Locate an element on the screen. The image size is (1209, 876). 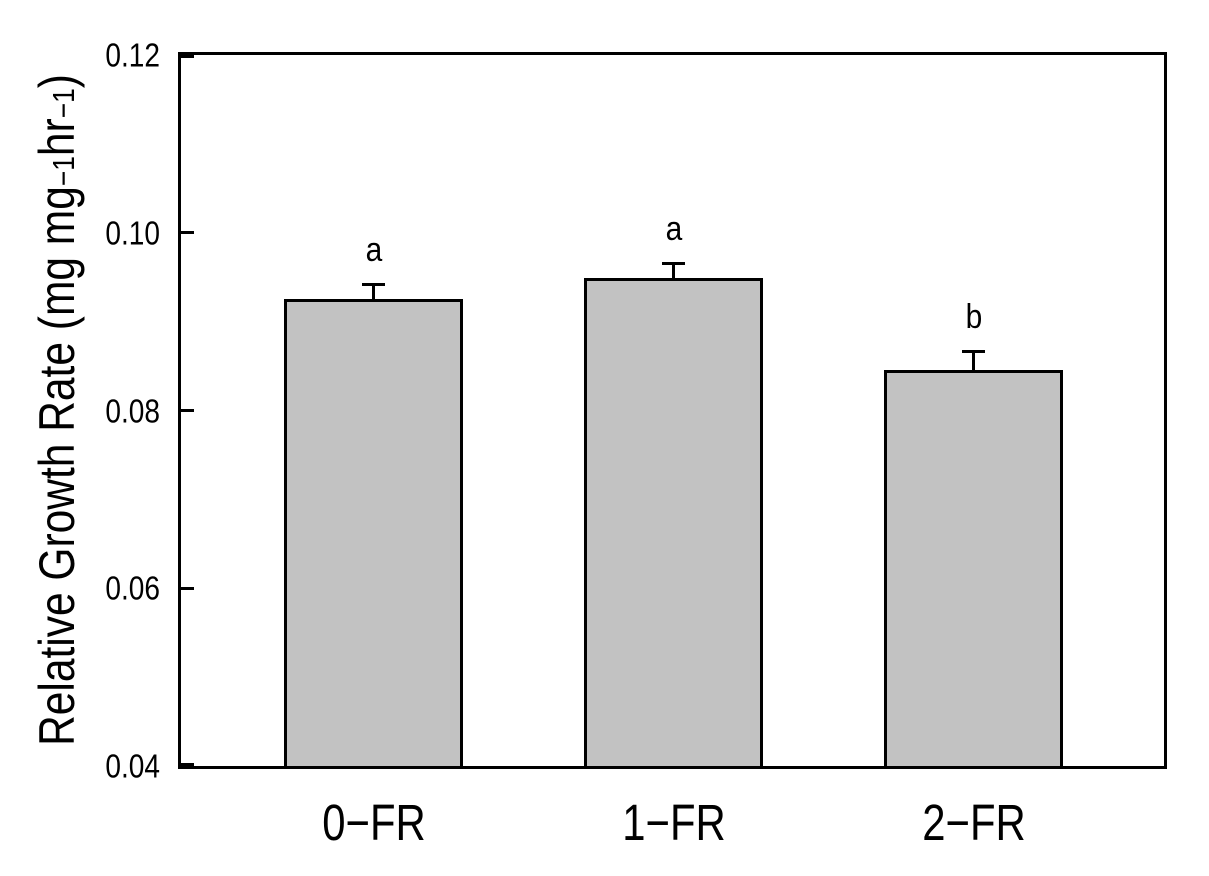
y-axis-title-text: Relative Growth Rate (mg mg is located at coordinates (57, 466).